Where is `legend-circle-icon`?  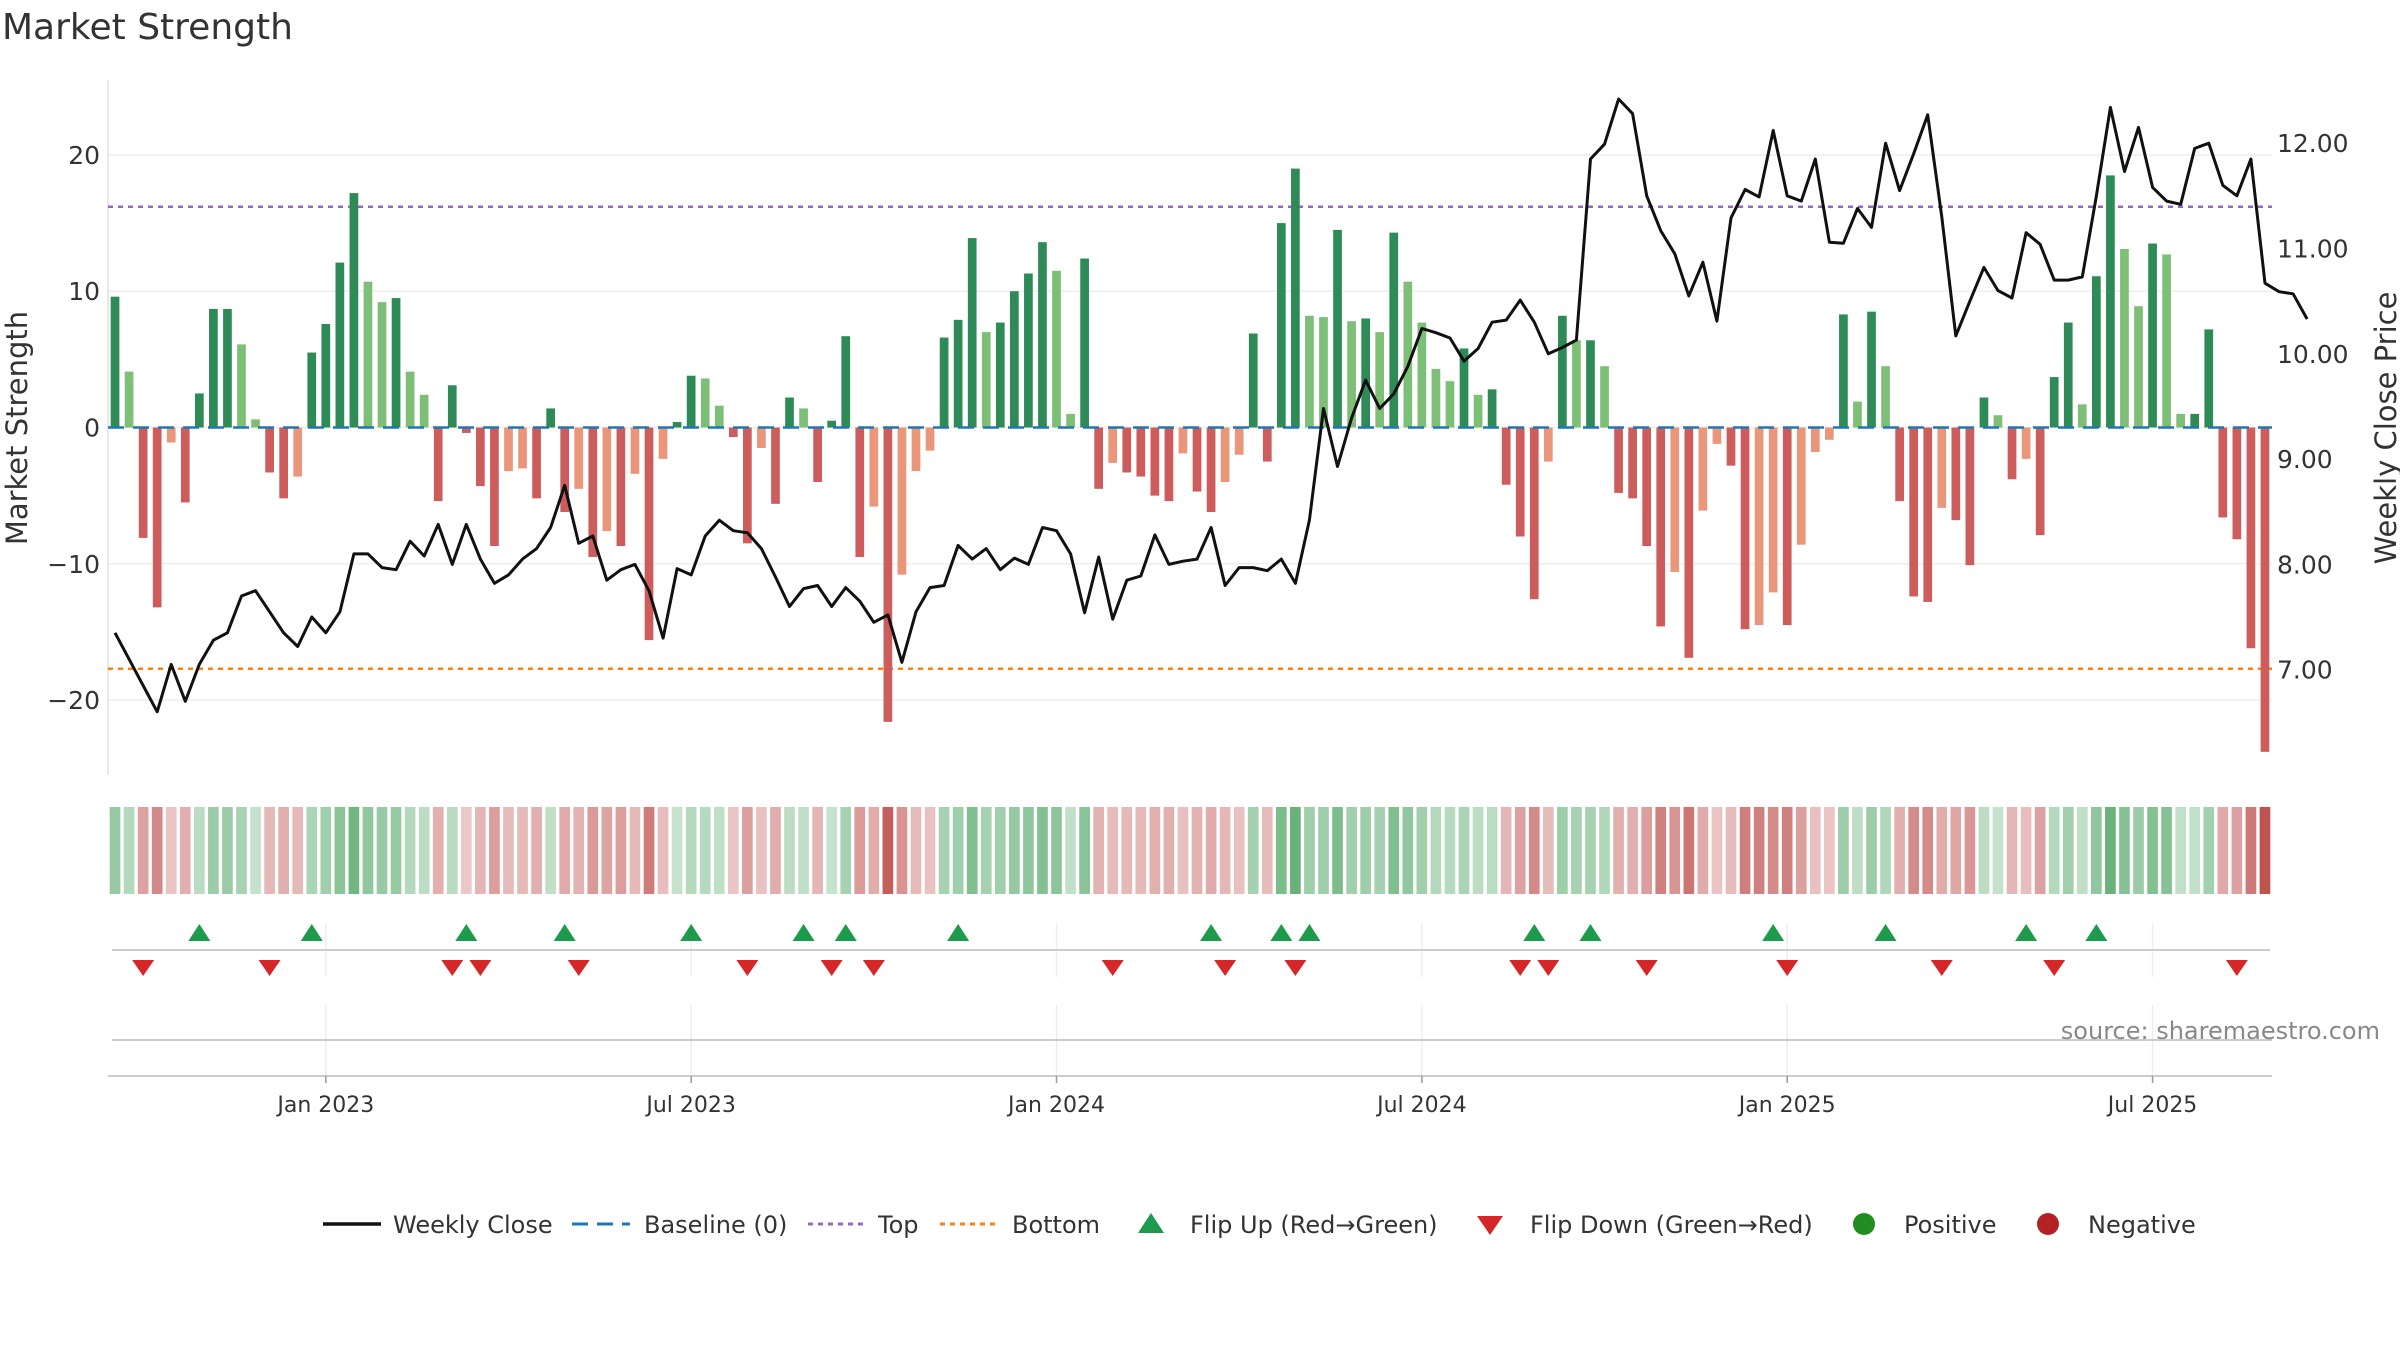
legend-circle-icon is located at coordinates (1864, 1224).